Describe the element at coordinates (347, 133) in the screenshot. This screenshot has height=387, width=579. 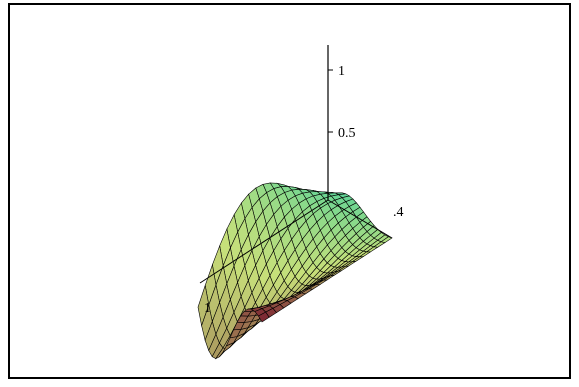
I see `z-tick-label-2: 0.5` at that location.